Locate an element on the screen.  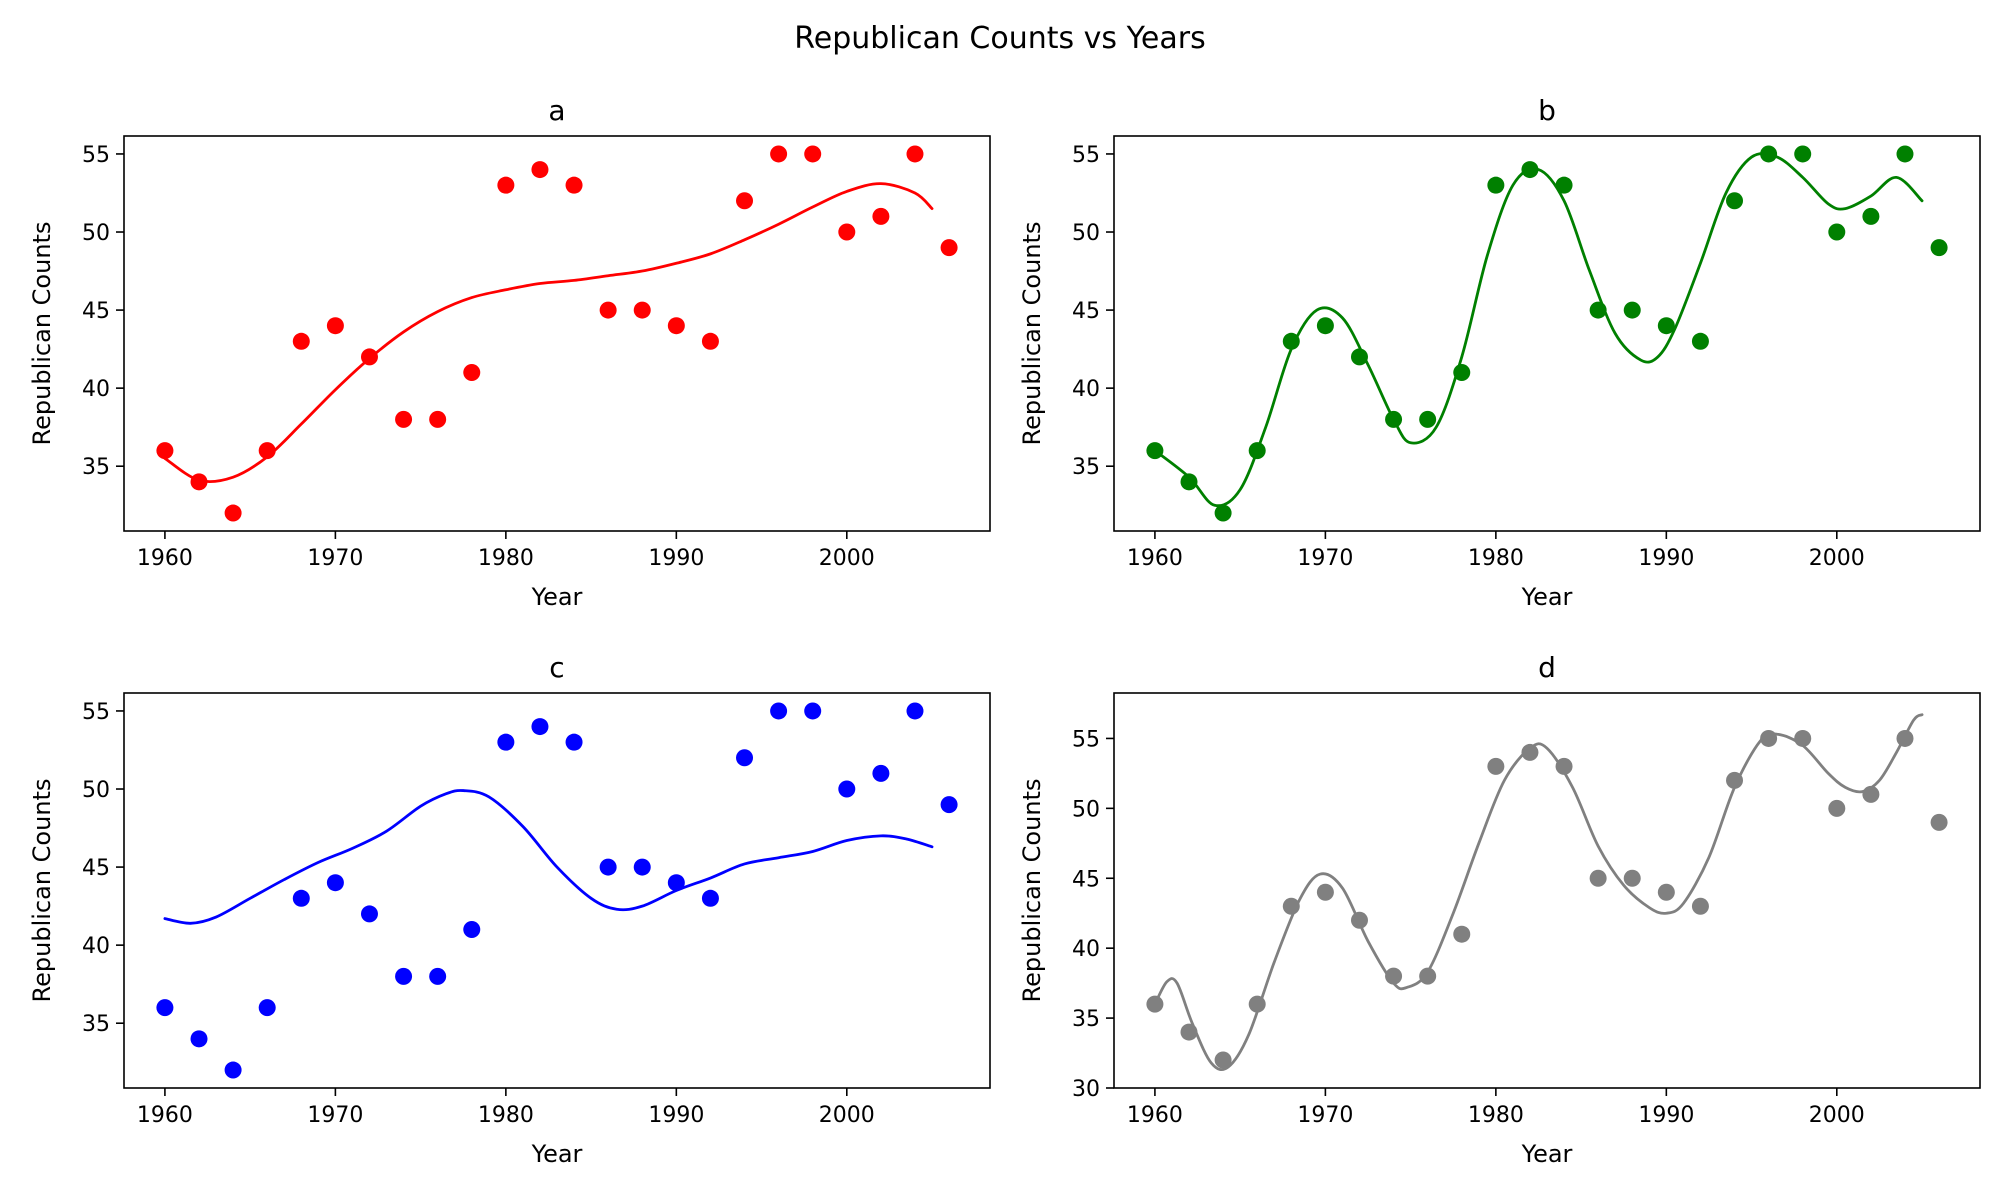
panel-a-ytick-label: 35 is located at coordinates (96, 467).